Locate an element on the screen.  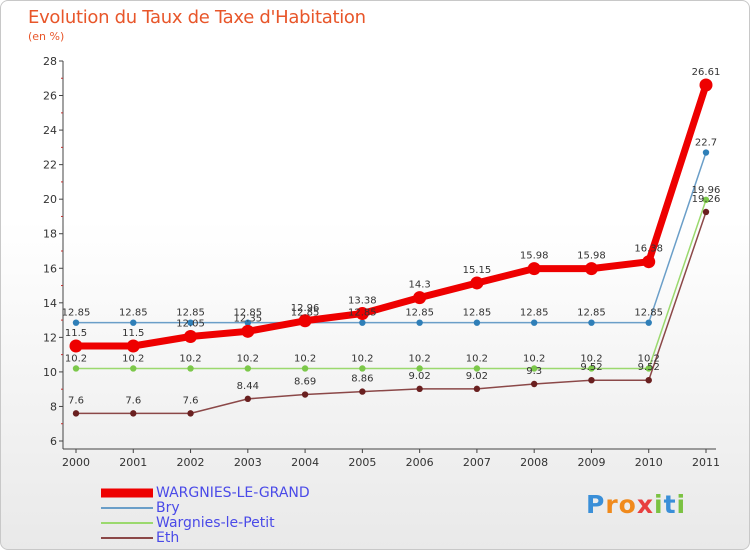
legend-swatch-bry is located at coordinates (127, 508).